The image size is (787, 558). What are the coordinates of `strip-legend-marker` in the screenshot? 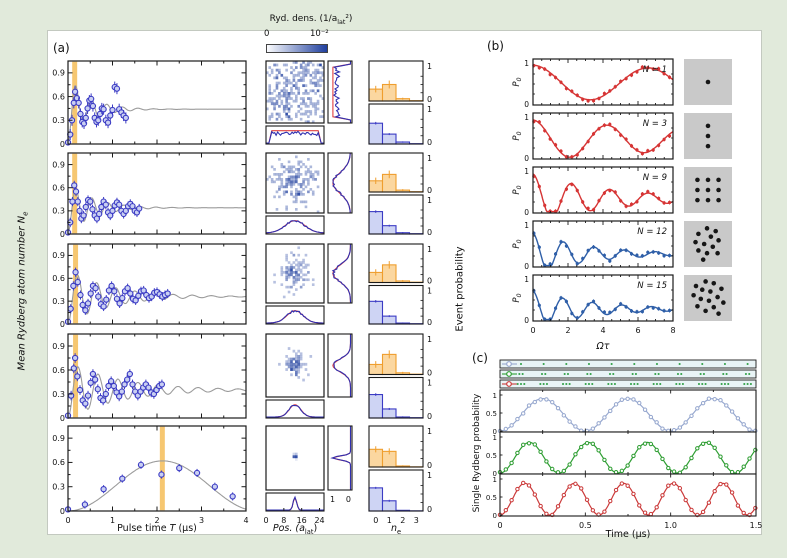 It's located at (509, 364).